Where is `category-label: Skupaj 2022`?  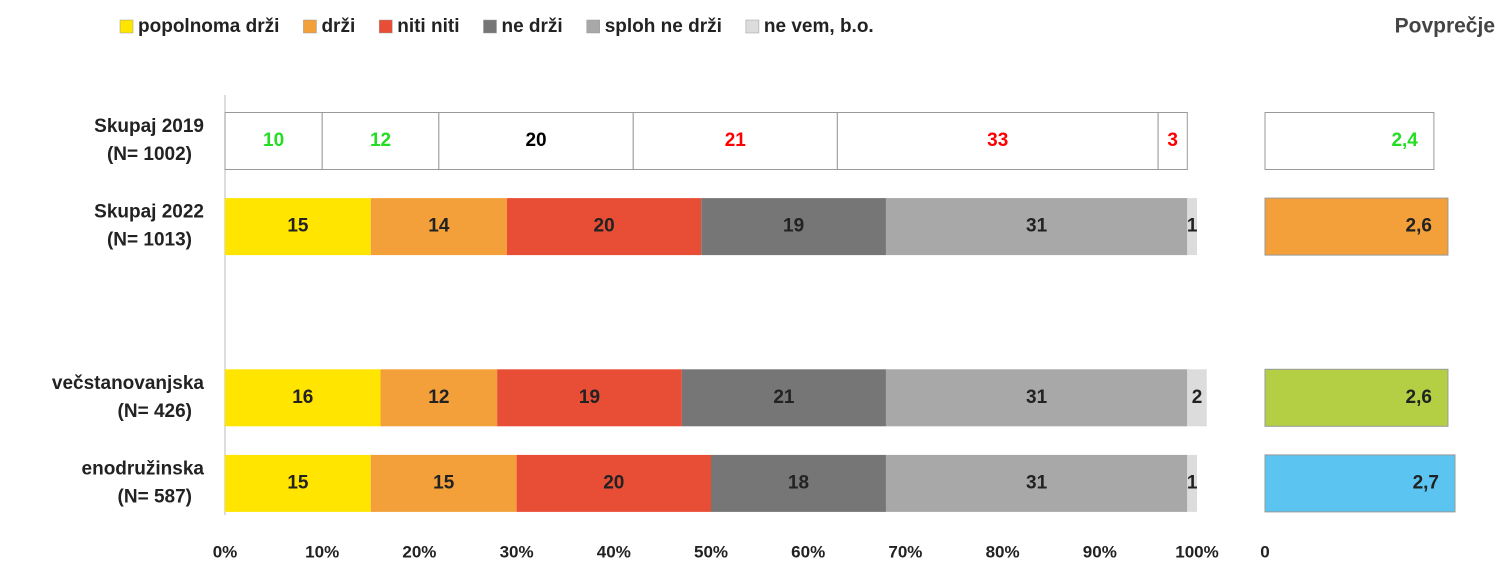 category-label: Skupaj 2022 is located at coordinates (149, 212).